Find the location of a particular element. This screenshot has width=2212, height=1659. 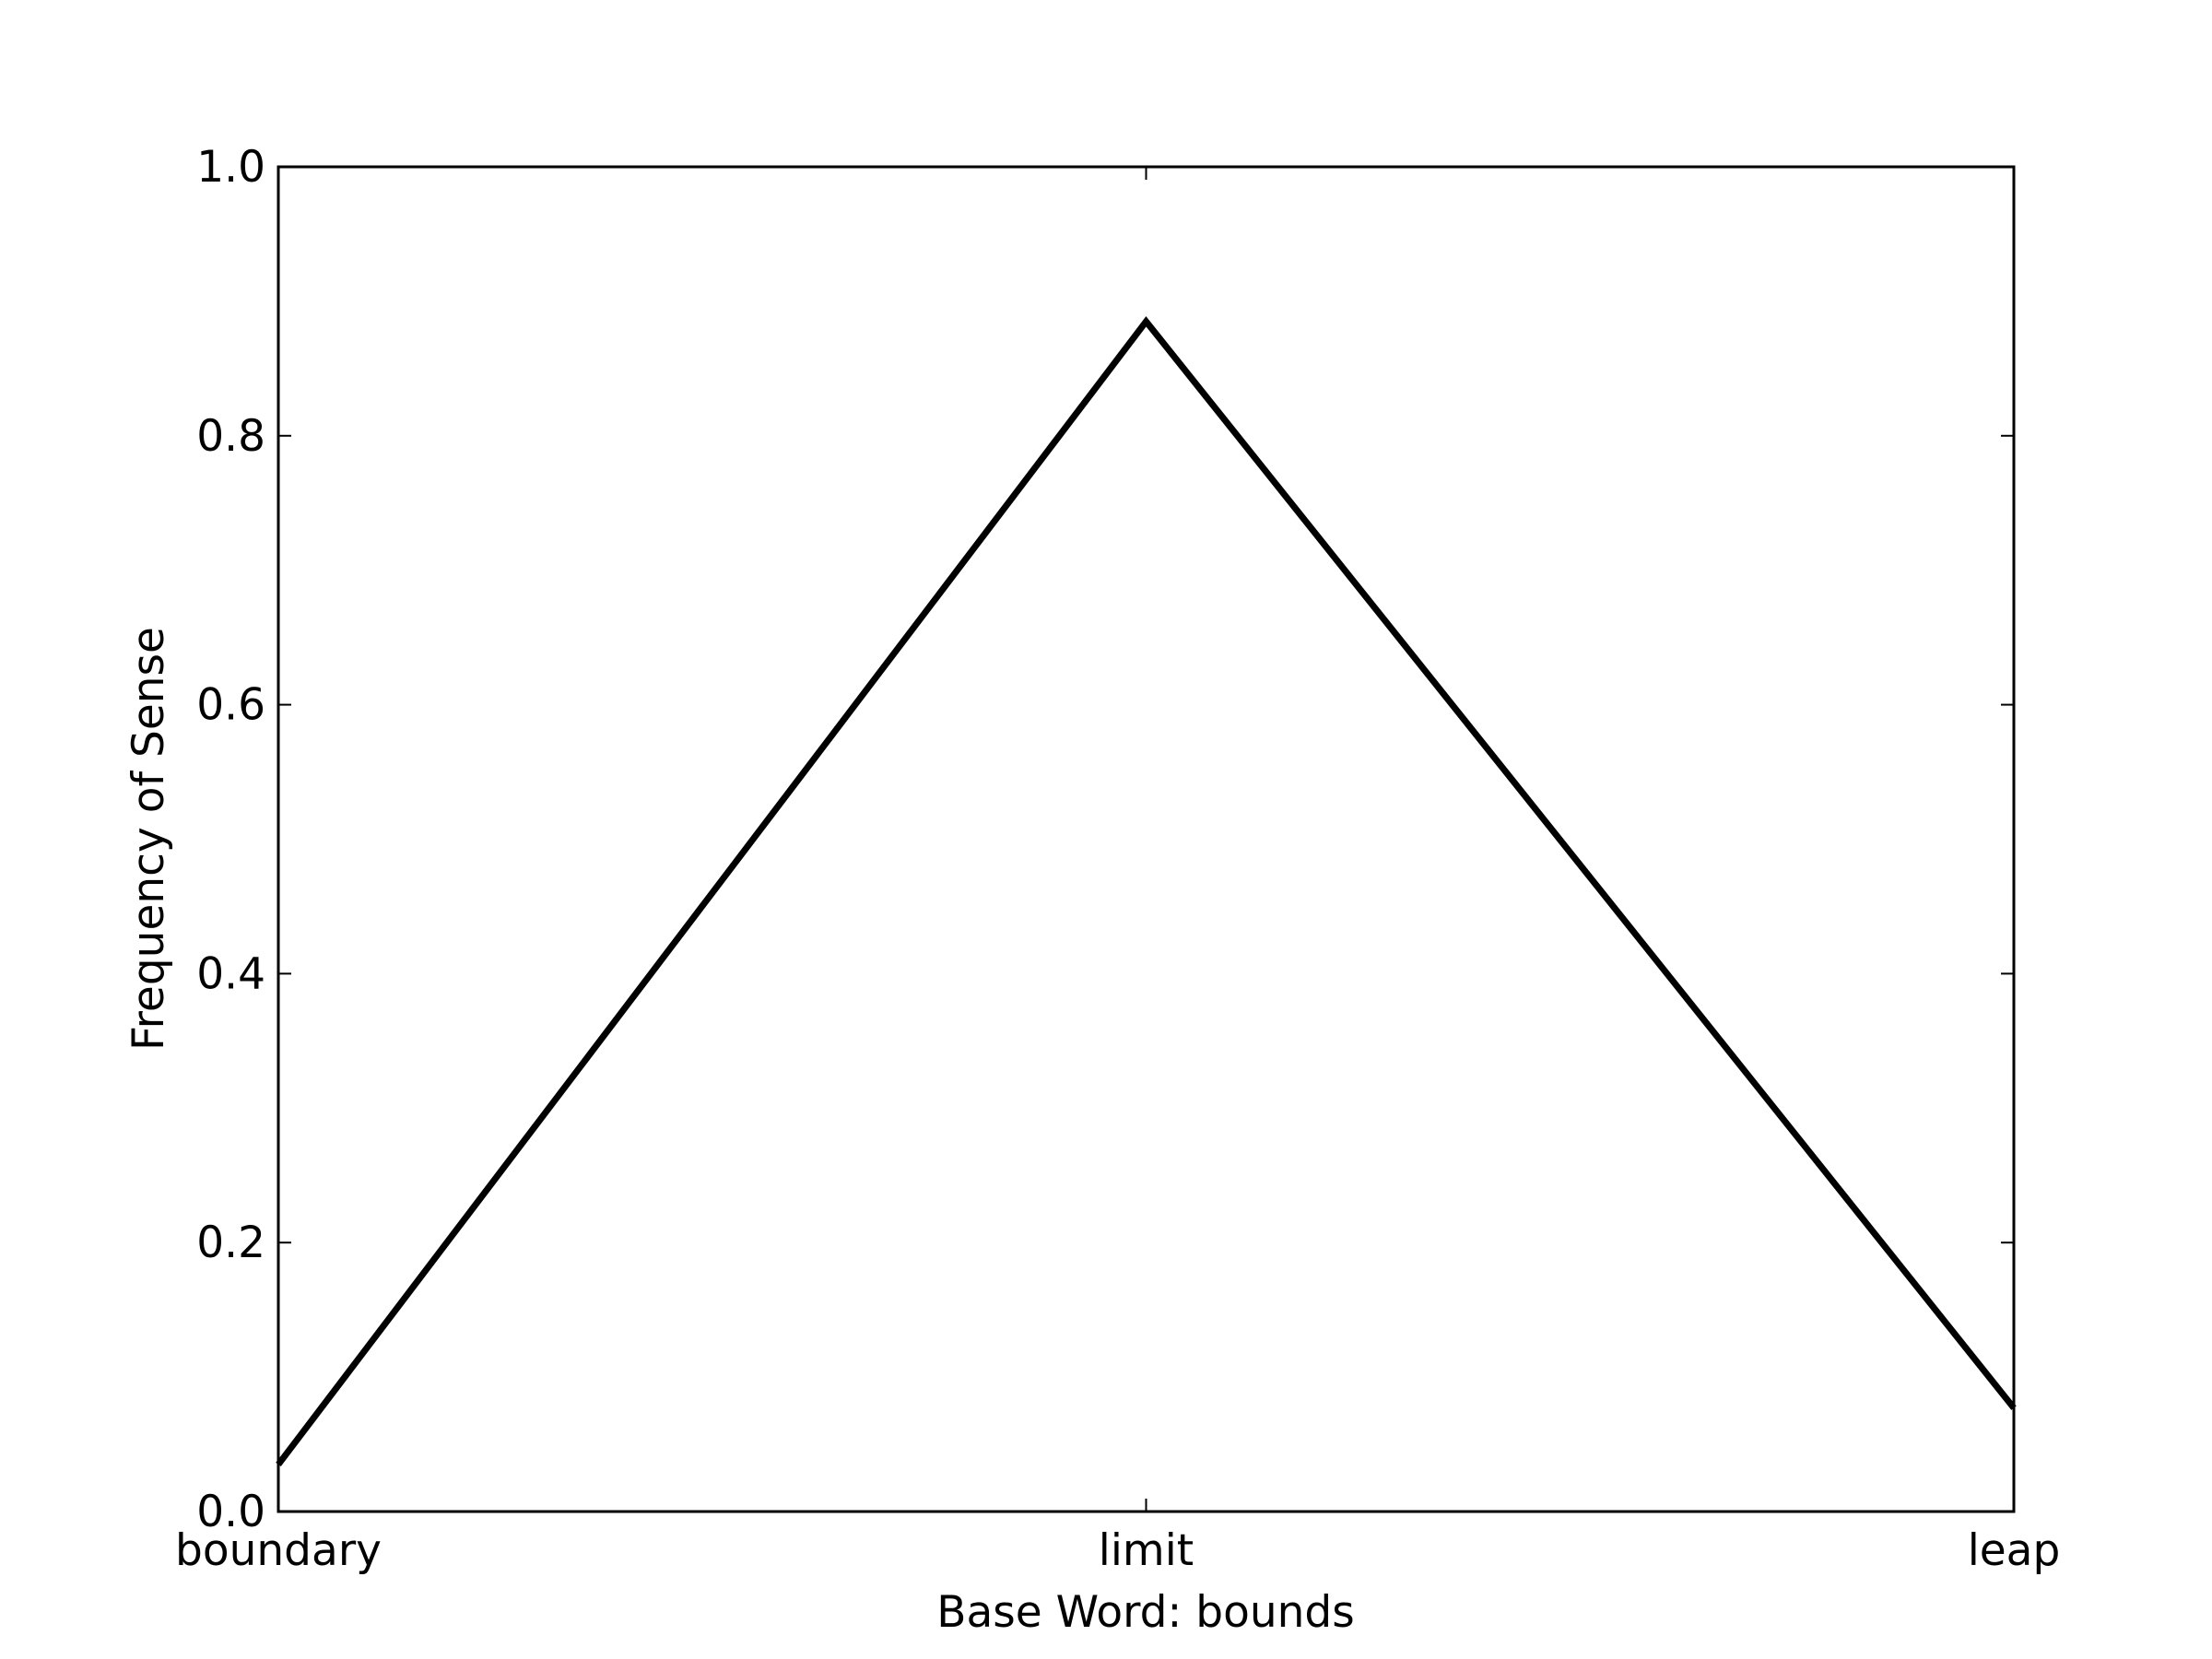

y-tick-labels: 0.0 0.2 0.4 0.6 0.8 1.0 is located at coordinates (230, 839).